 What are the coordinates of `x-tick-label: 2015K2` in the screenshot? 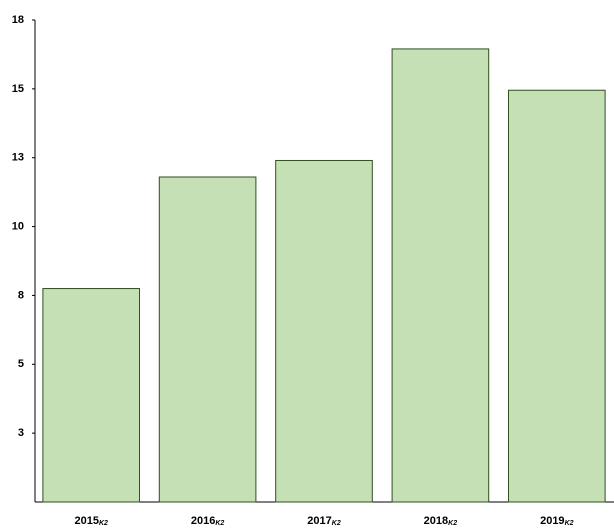 It's located at (91, 521).